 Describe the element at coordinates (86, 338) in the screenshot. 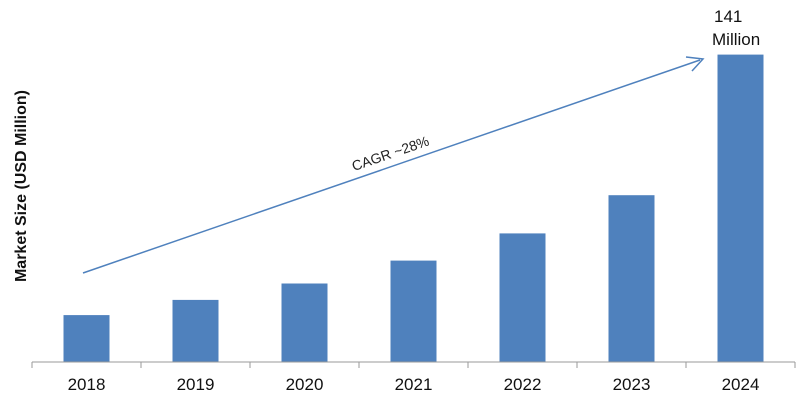

I see `bar-2018` at that location.